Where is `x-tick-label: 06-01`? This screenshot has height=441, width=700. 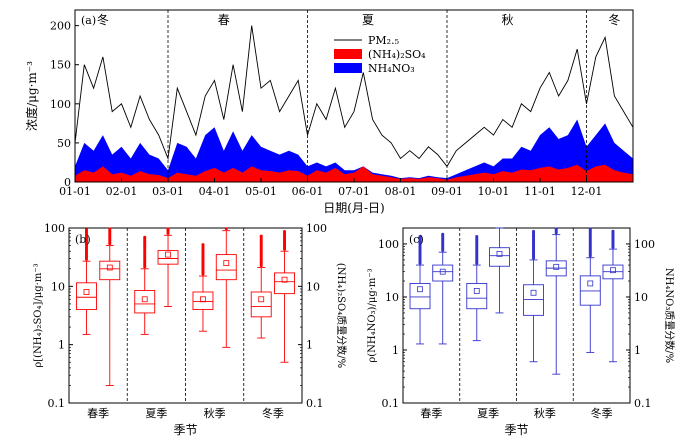 x-tick-label: 06-01 is located at coordinates (308, 191).